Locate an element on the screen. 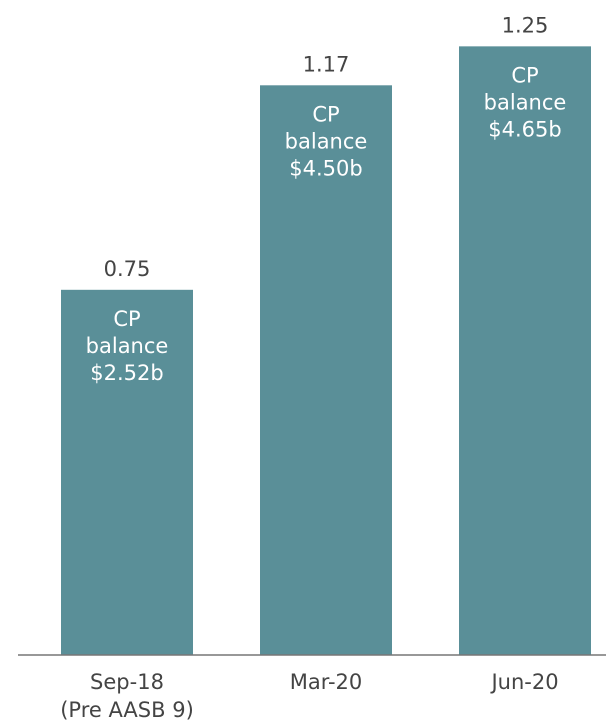 Image resolution: width=606 pixels, height=726 pixels. value-label: 1.25 is located at coordinates (525, 25).